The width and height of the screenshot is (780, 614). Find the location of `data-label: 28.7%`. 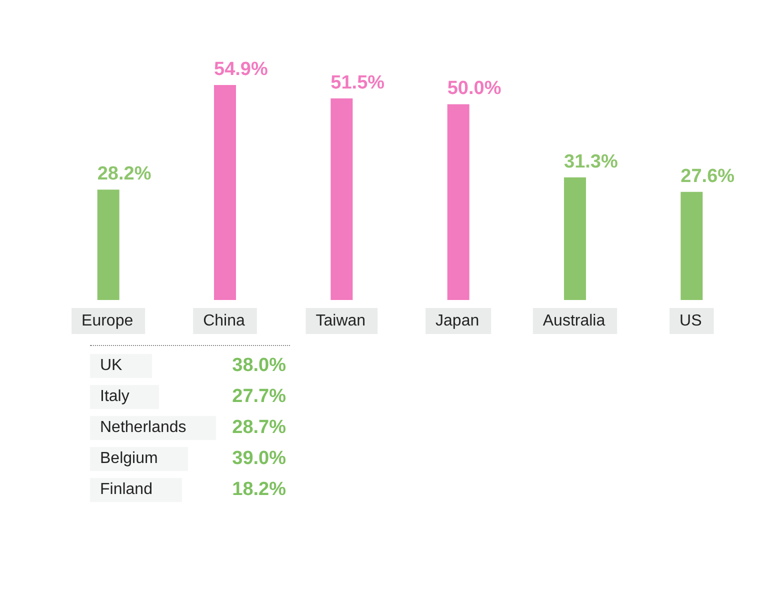

data-label: 28.7% is located at coordinates (259, 427).